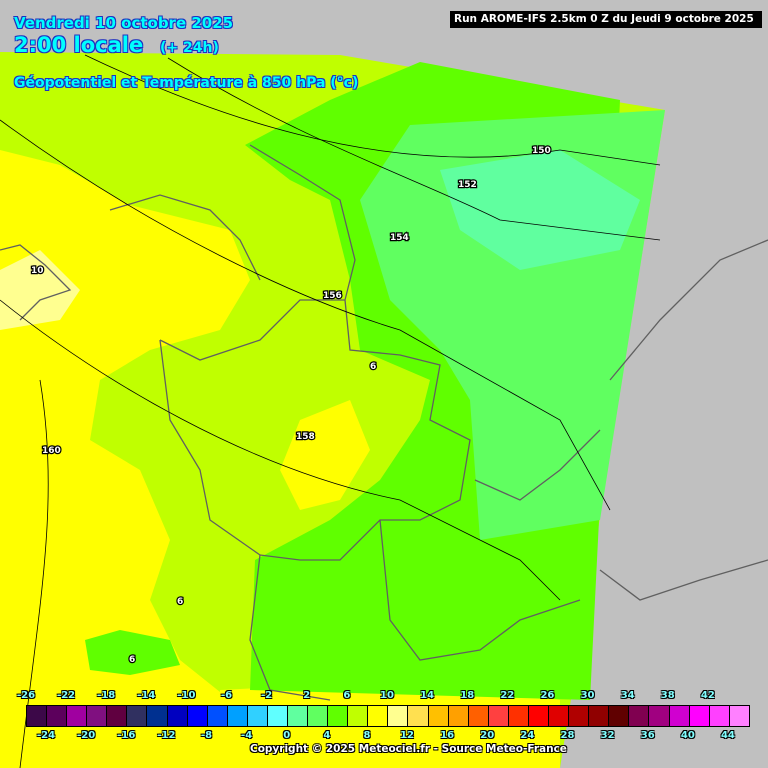  What do you see at coordinates (407, 735) in the screenshot?
I see `legend-label-bottom: 12` at bounding box center [407, 735].